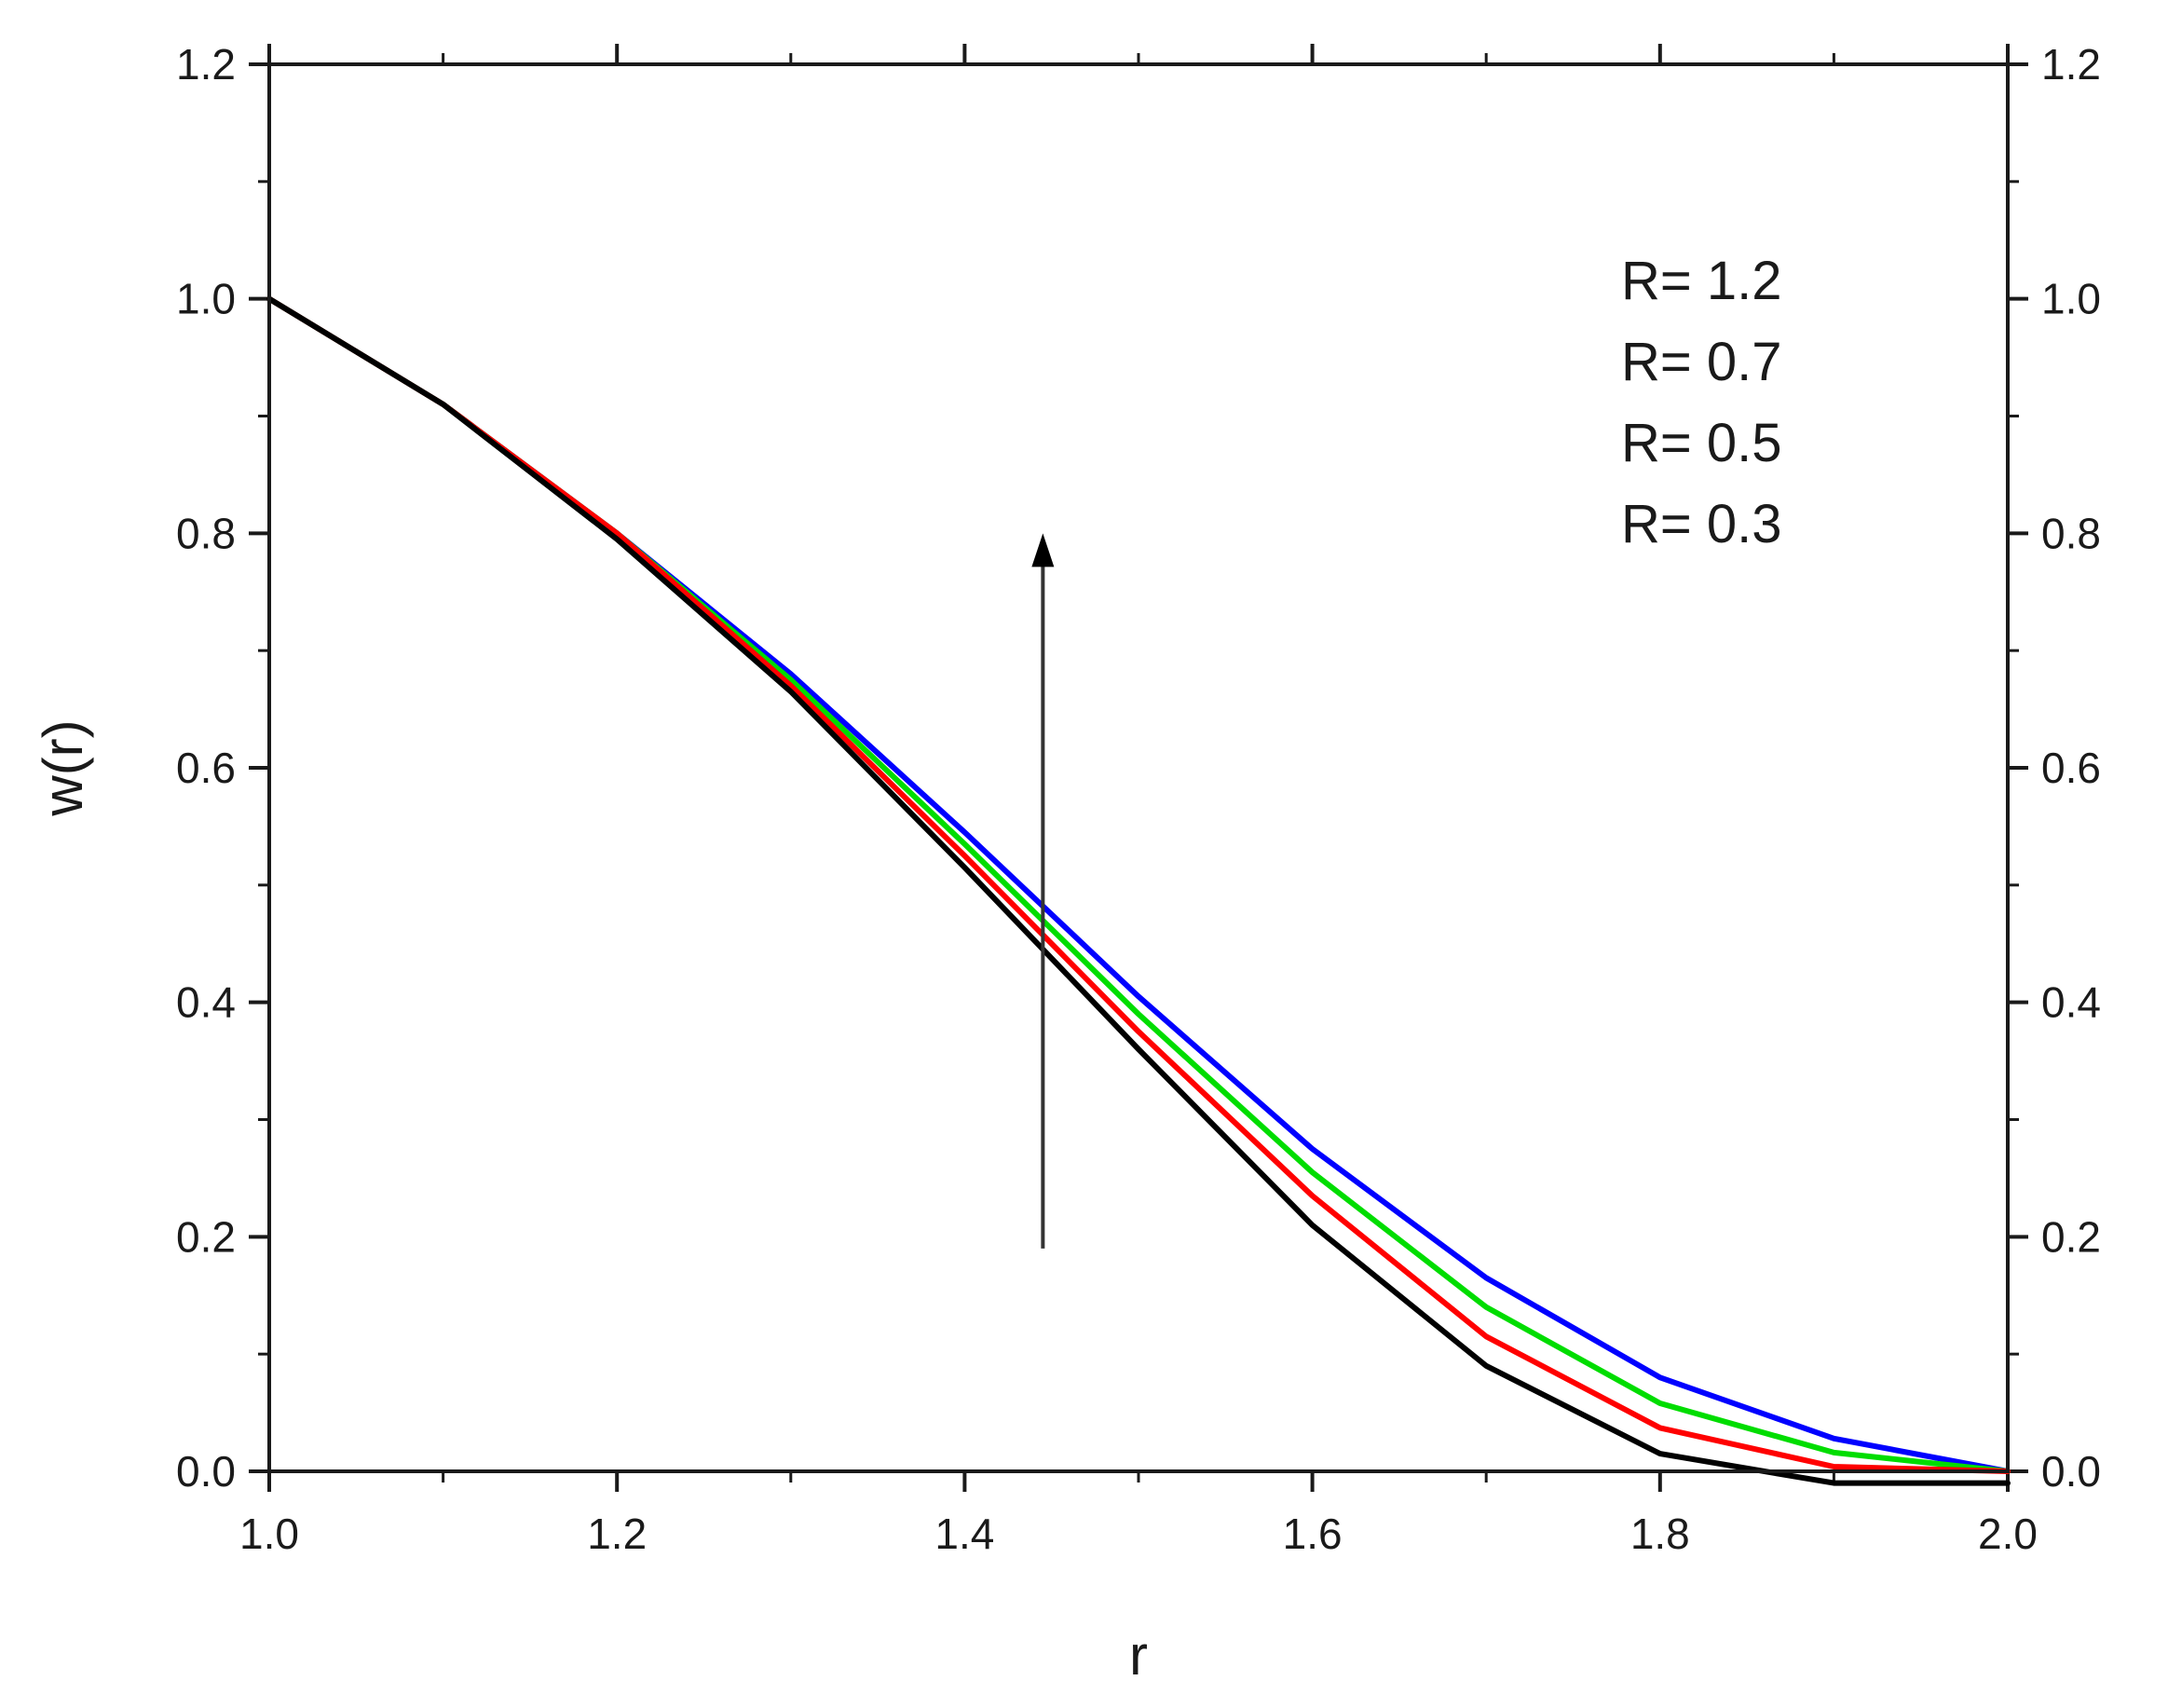  Describe the element at coordinates (269, 1534) in the screenshot. I see `x-tick-label: 1.0` at that location.